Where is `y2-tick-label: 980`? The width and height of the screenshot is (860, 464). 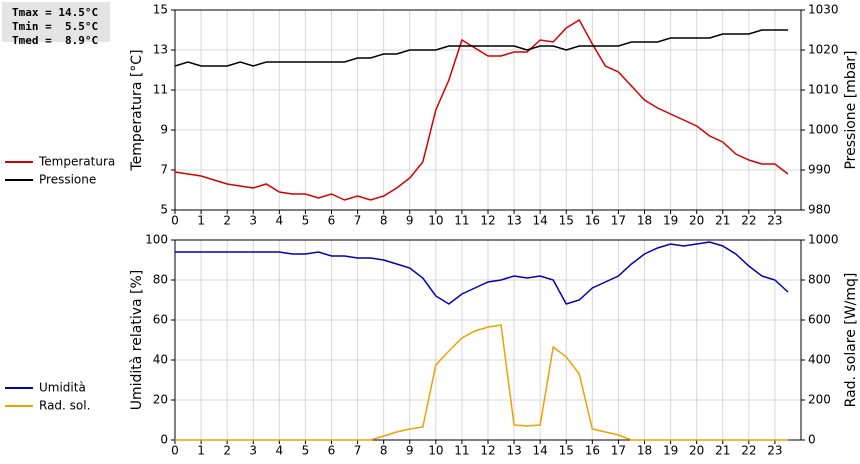 y2-tick-label: 980 is located at coordinates (819, 210).